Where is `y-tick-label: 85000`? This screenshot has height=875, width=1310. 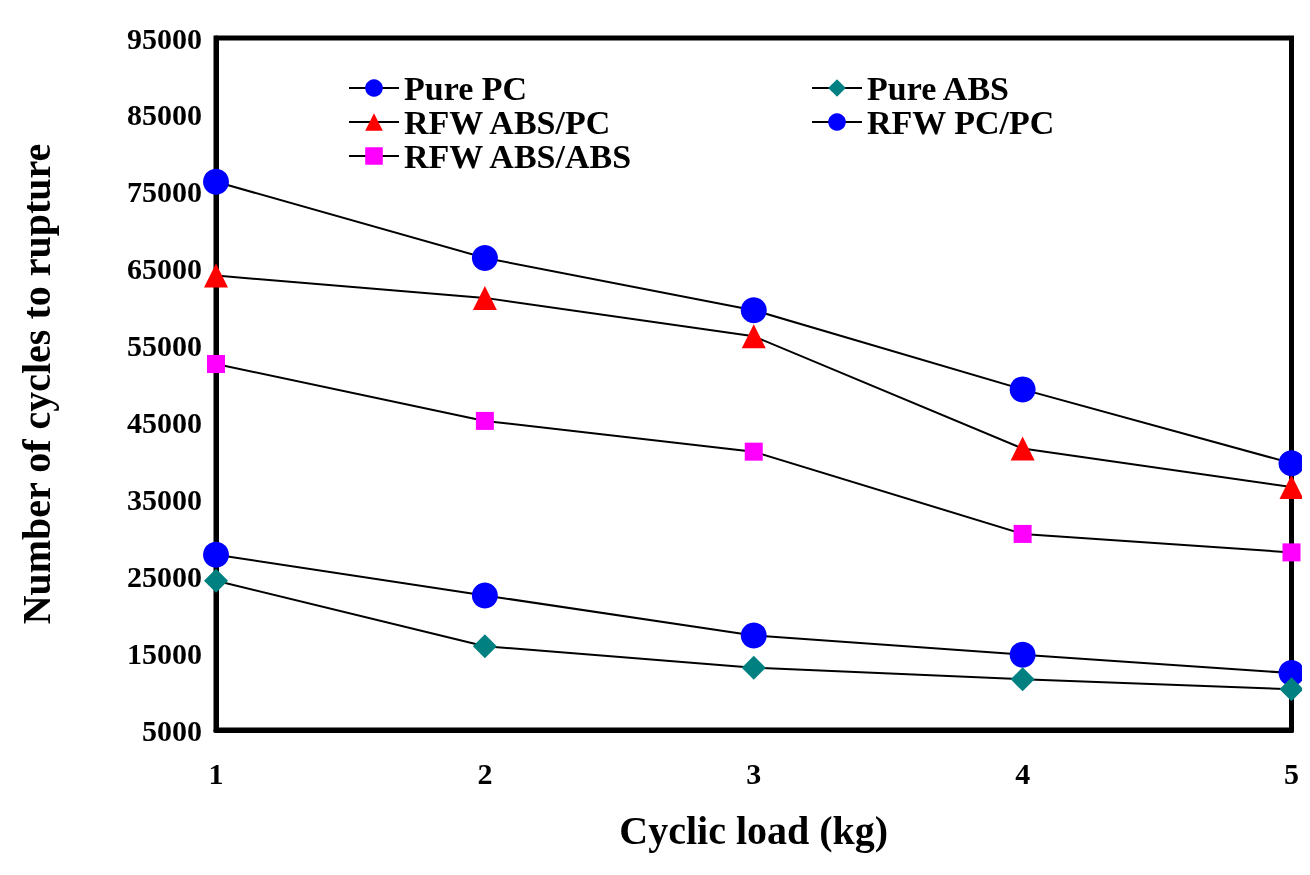
y-tick-label: 85000 is located at coordinates (164, 115).